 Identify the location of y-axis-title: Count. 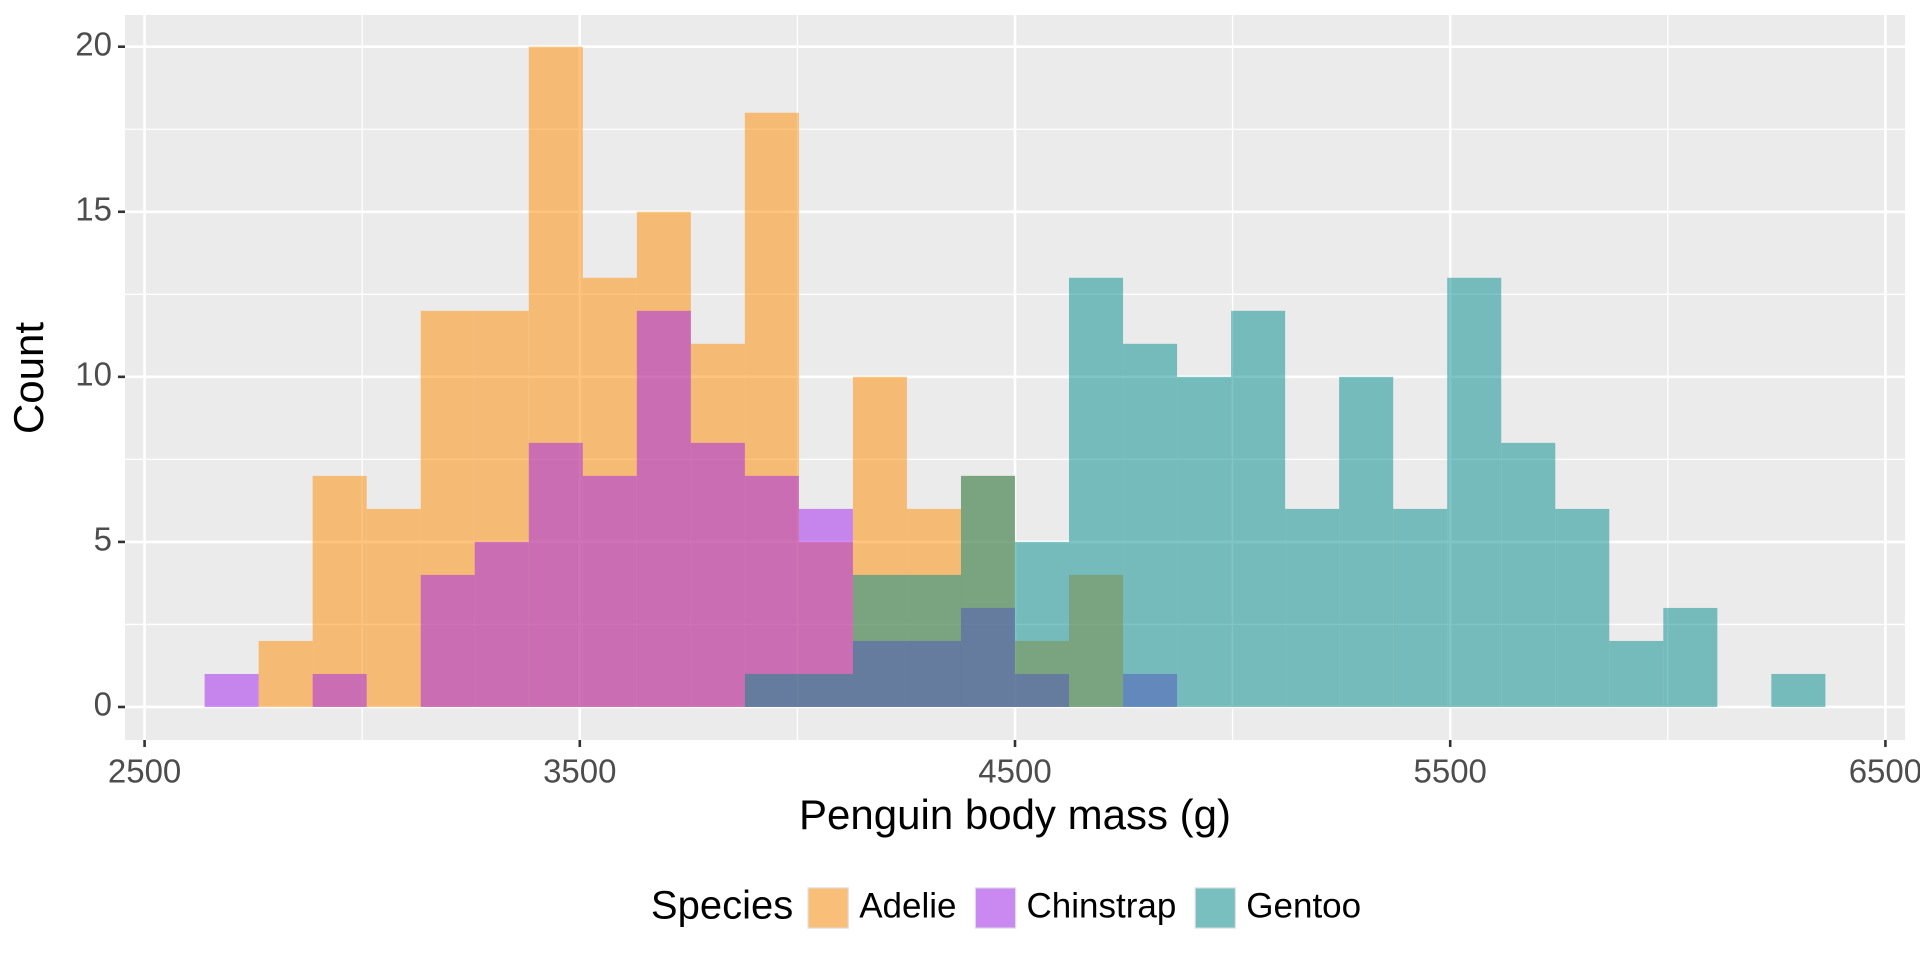
(28, 378).